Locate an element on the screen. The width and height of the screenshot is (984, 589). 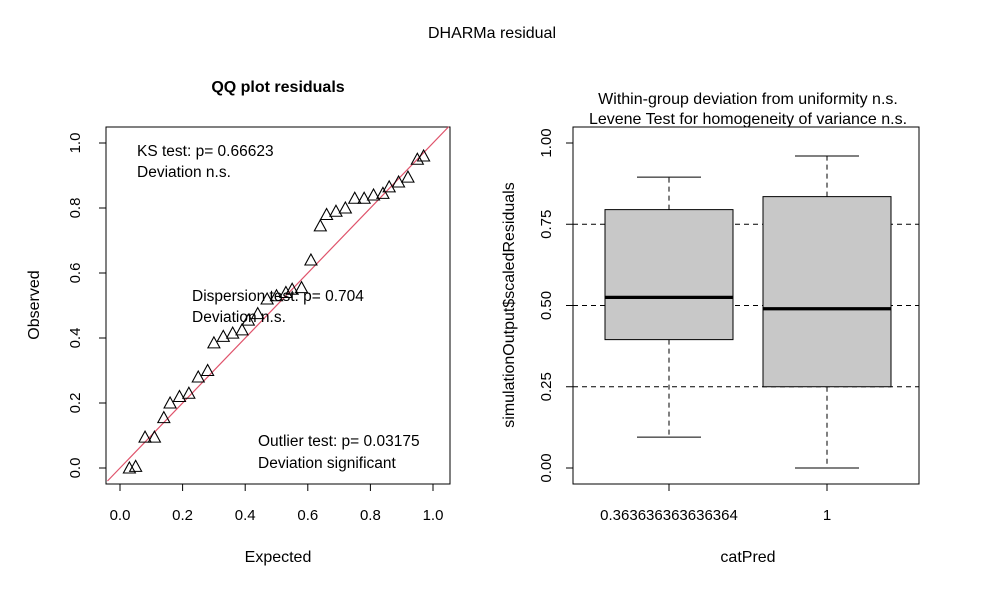
boxplot-x-axis: 0.363636363636364 1 is located at coordinates (715, 503).